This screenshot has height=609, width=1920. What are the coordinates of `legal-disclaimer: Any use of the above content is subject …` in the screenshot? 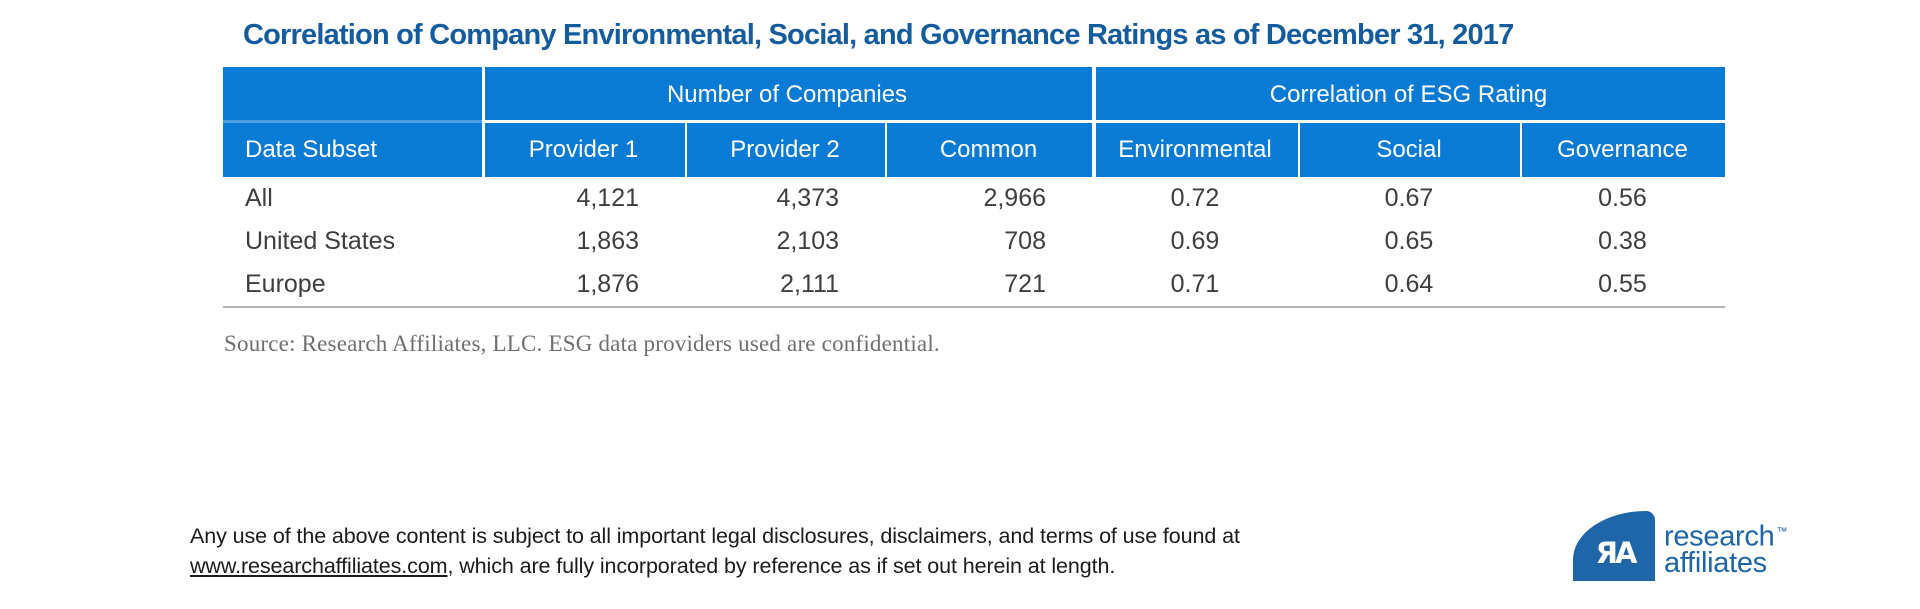 It's located at (790, 551).